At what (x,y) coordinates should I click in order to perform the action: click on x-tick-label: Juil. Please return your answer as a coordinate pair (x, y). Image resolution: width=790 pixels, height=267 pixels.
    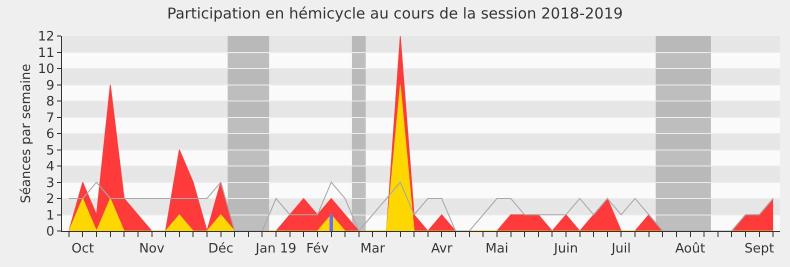
    Looking at the image, I should click on (620, 249).